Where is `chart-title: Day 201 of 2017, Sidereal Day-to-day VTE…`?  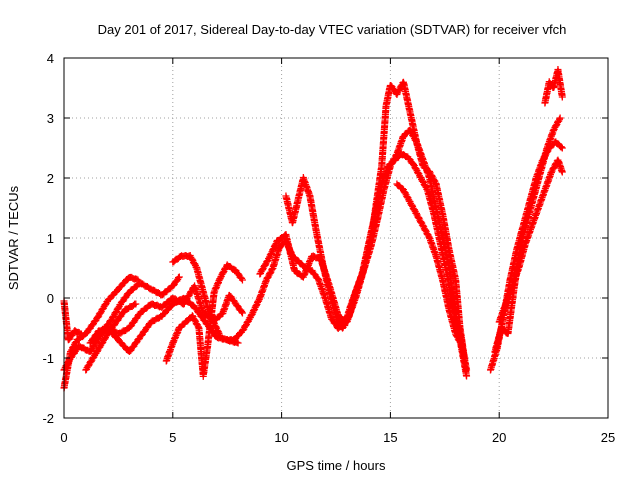
chart-title: Day 201 of 2017, Sidereal Day-to-day VTE… is located at coordinates (332, 29).